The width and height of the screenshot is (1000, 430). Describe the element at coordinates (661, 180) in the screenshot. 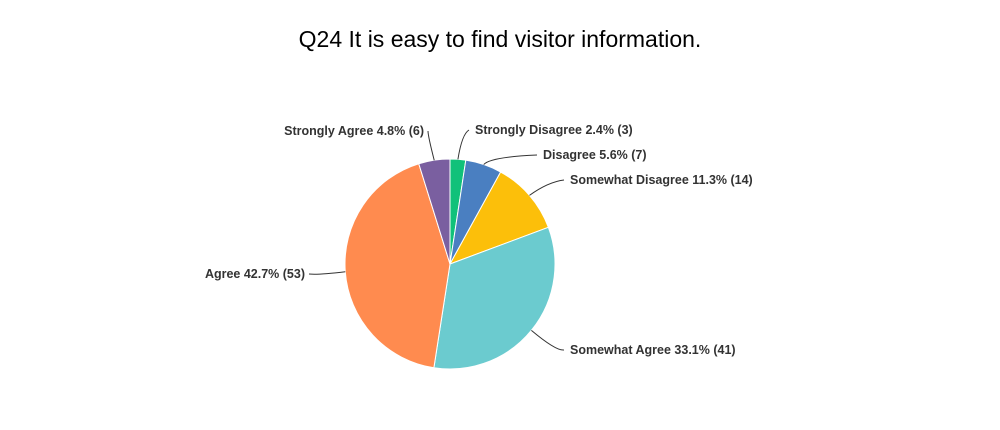

I see `slice-label-somewhat-disagree: Somewhat Disagree 11.3% (14)` at that location.